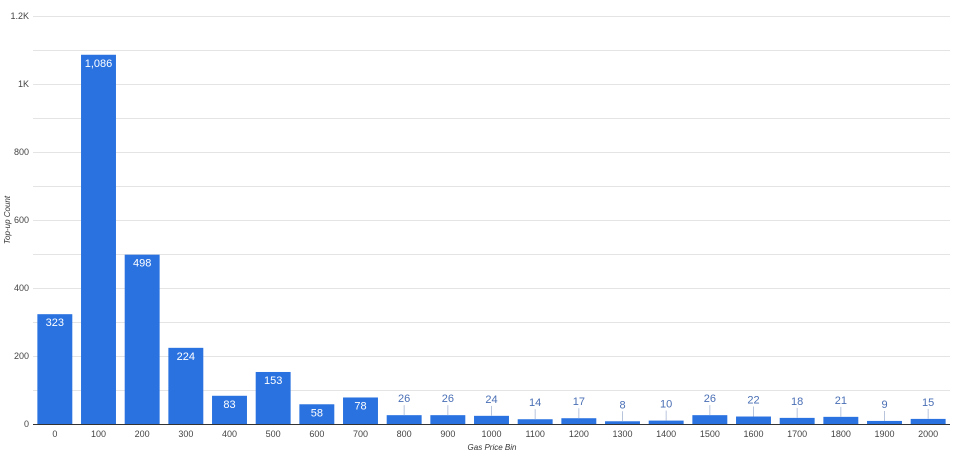 This screenshot has height=455, width=960. What do you see at coordinates (7, 219) in the screenshot?
I see `y-axis-title: Top-up Count` at bounding box center [7, 219].